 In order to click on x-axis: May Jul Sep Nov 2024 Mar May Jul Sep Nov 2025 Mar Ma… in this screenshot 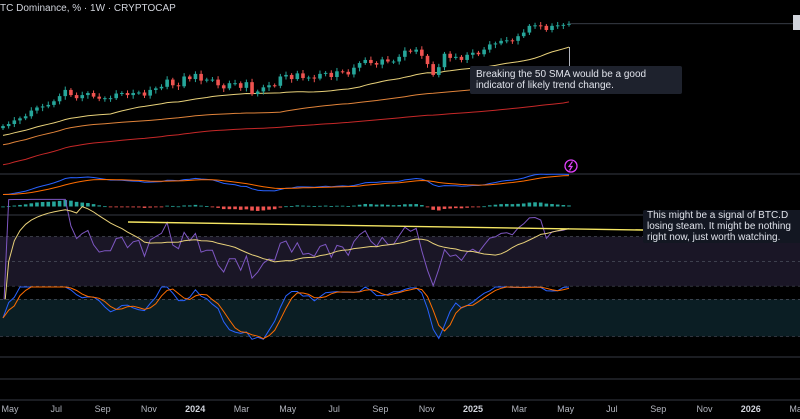, I will do `click(400, 409)`.